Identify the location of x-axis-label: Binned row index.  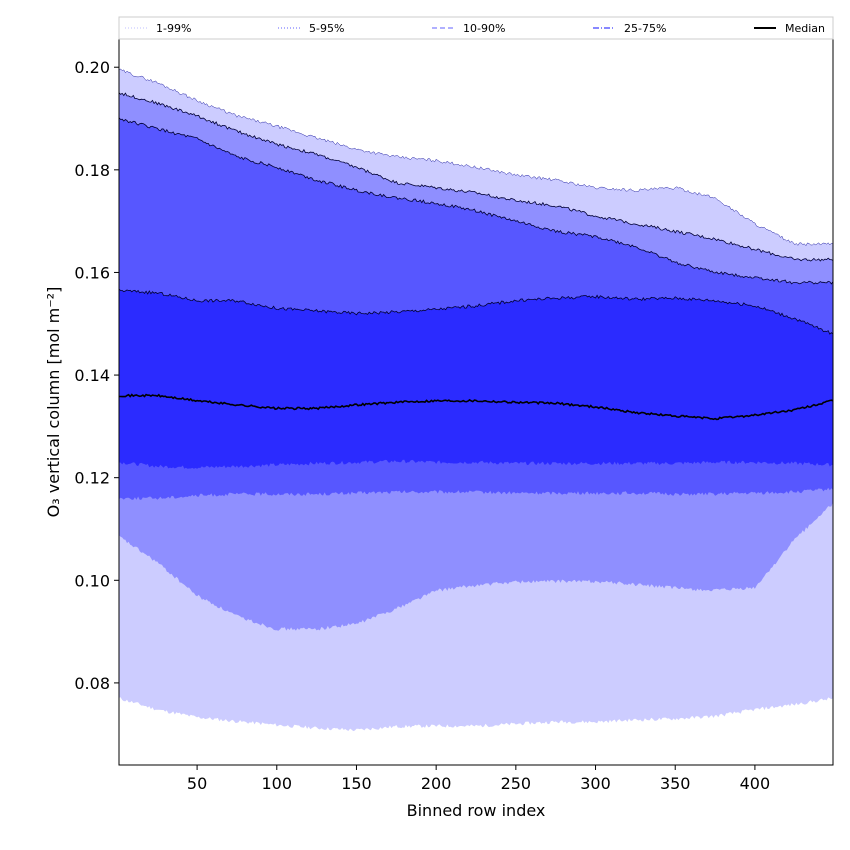
(476, 810).